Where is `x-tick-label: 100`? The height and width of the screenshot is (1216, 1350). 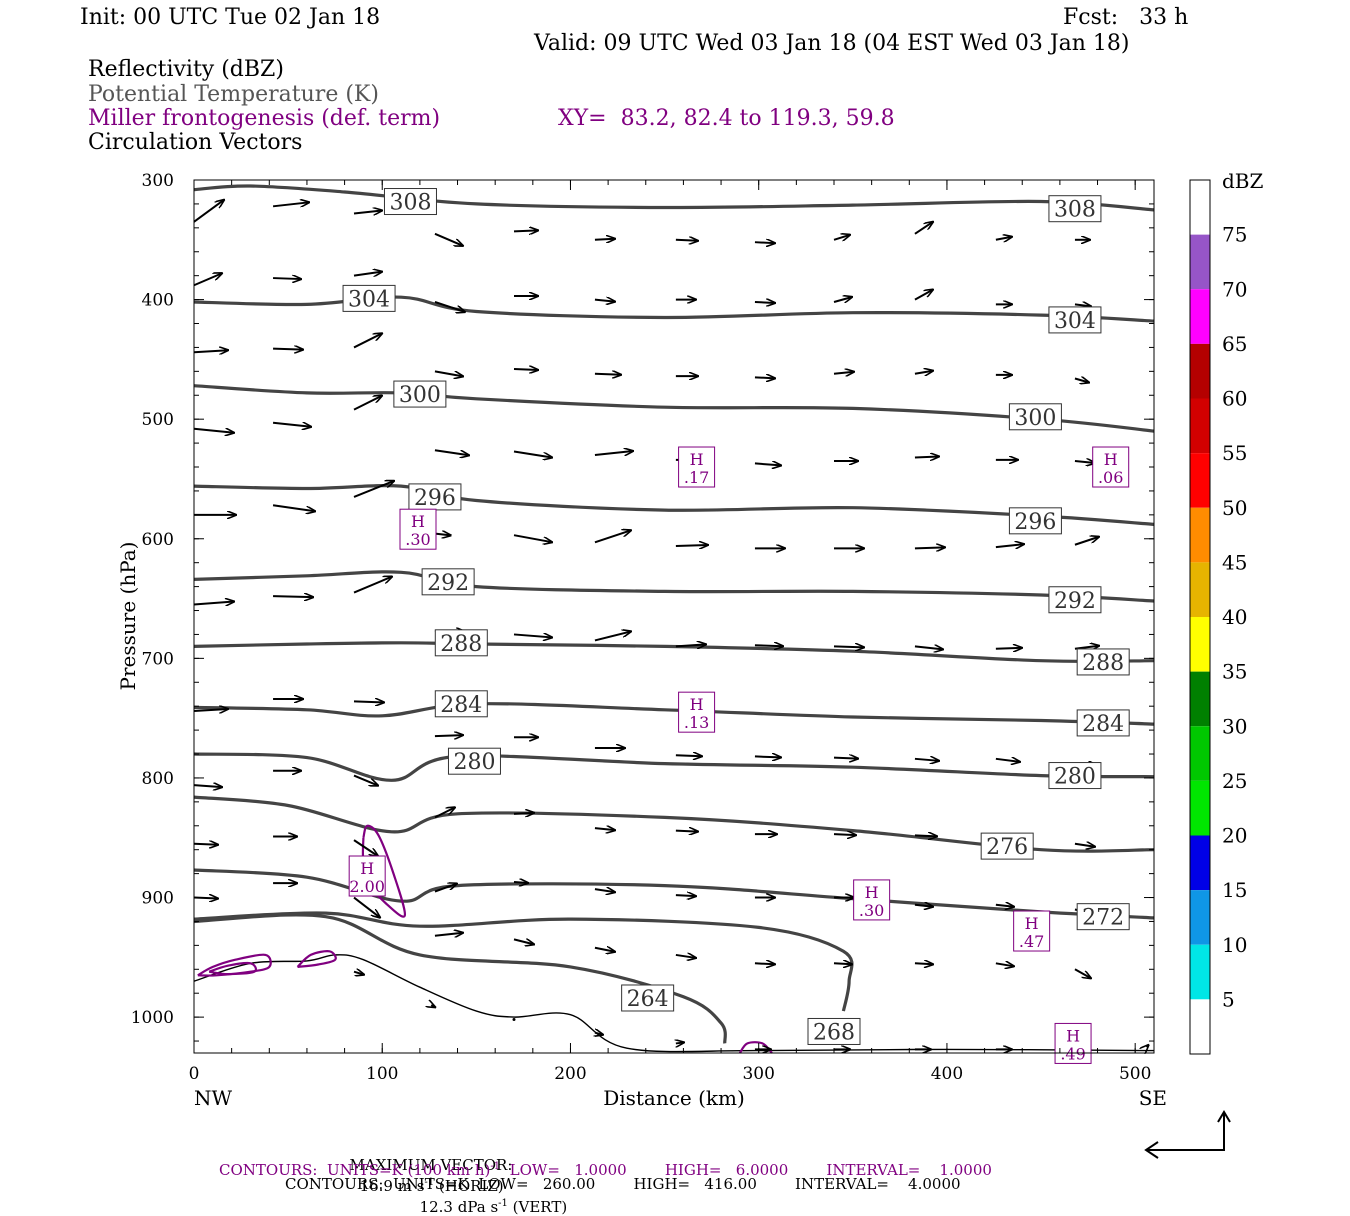 x-tick-label: 100 is located at coordinates (382, 1074).